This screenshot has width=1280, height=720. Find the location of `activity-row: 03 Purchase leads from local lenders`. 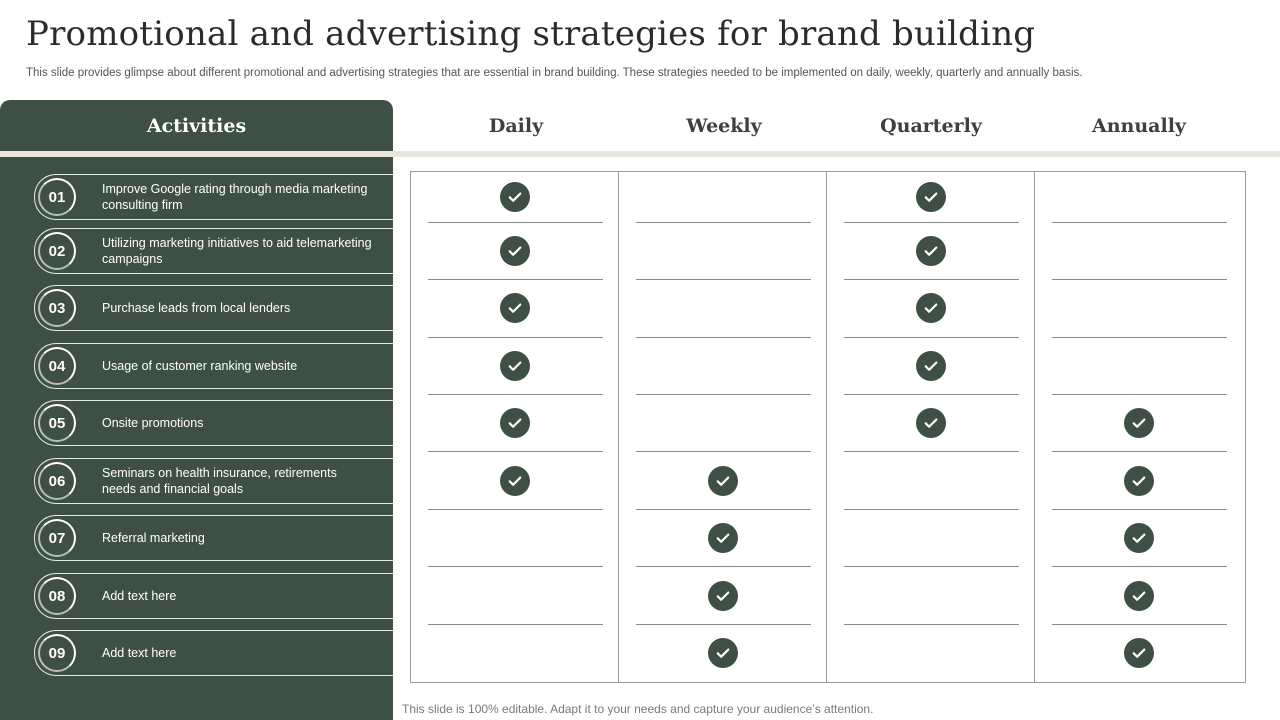

activity-row: 03 Purchase leads from local lenders is located at coordinates (213, 308).